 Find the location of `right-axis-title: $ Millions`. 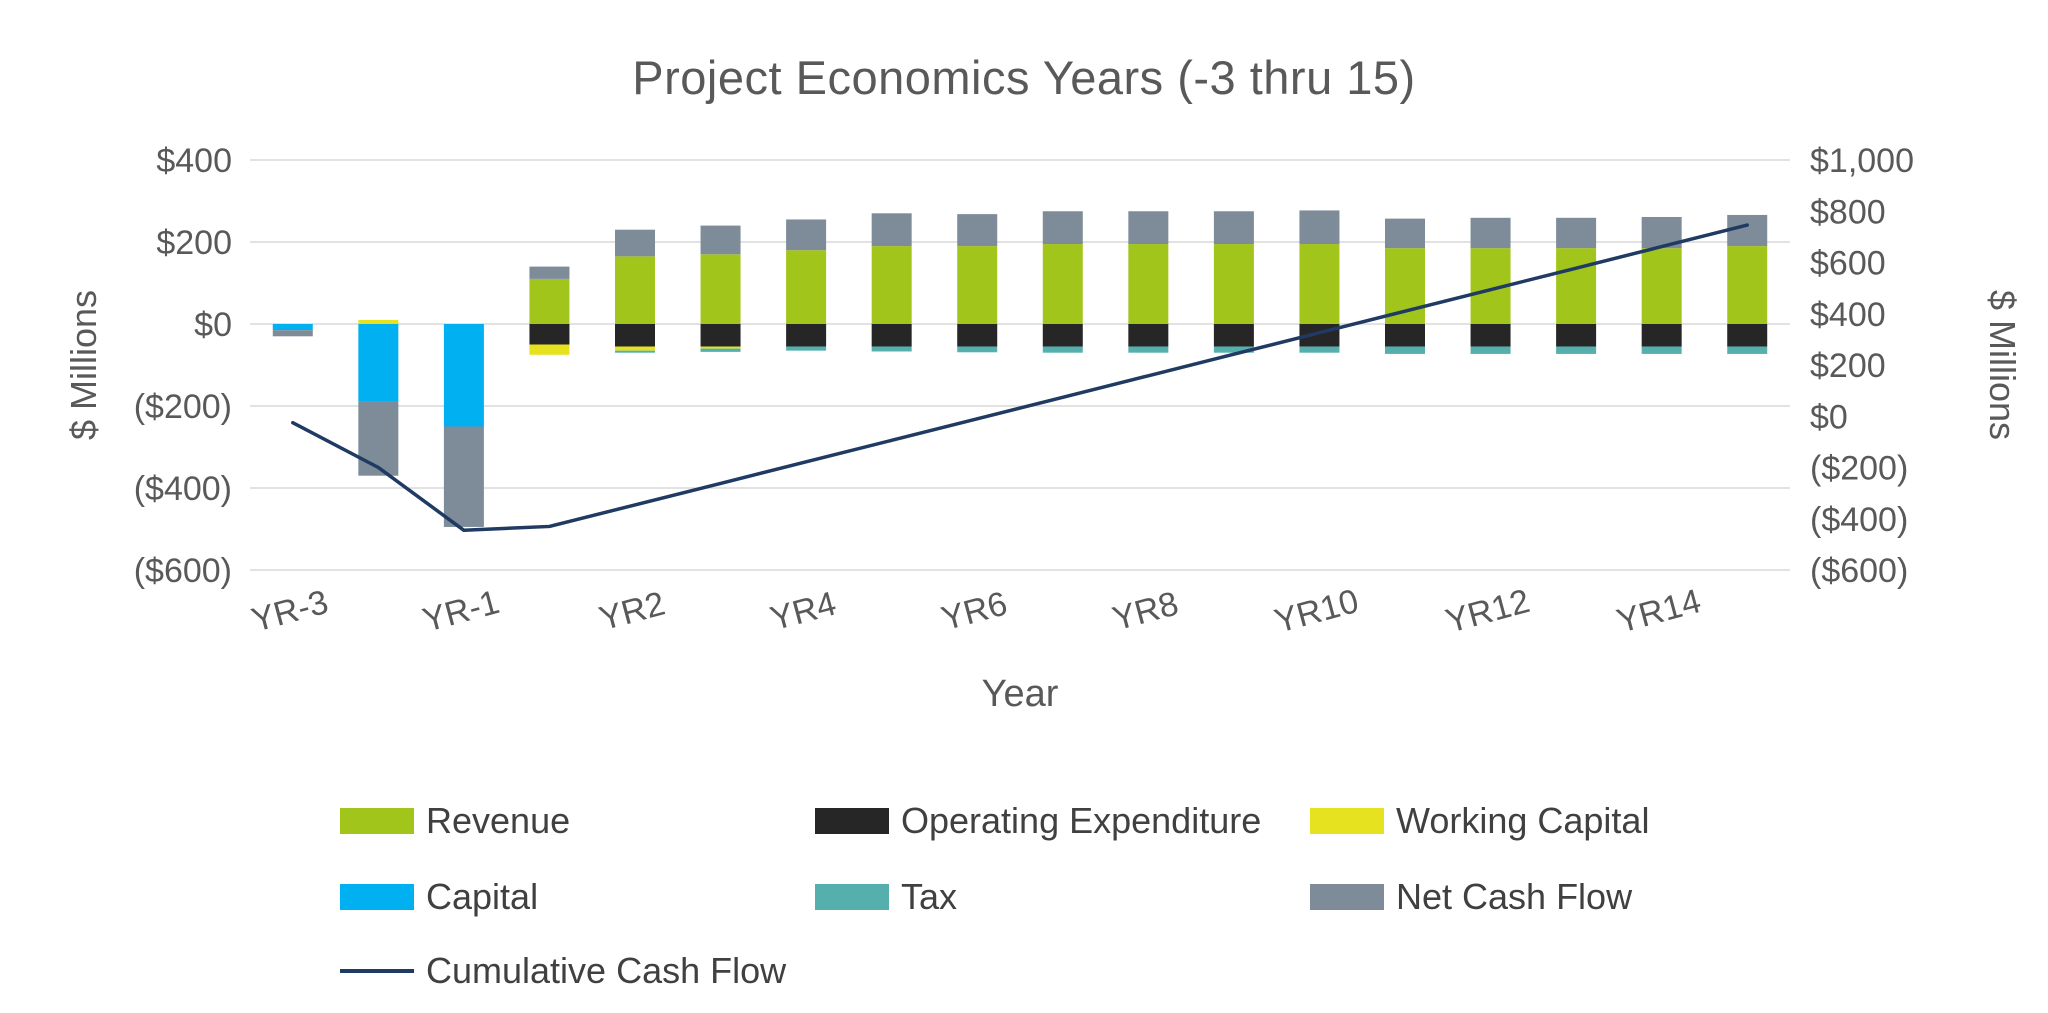

right-axis-title: $ Millions is located at coordinates (2002, 365).